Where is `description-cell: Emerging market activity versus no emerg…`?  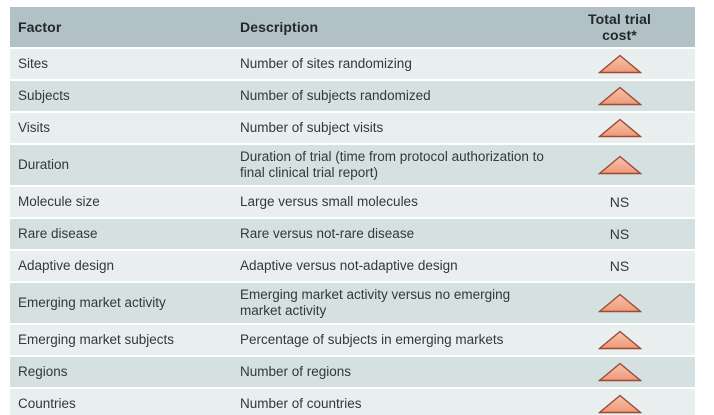
description-cell: Emerging market activity versus no emerg… is located at coordinates (375, 302).